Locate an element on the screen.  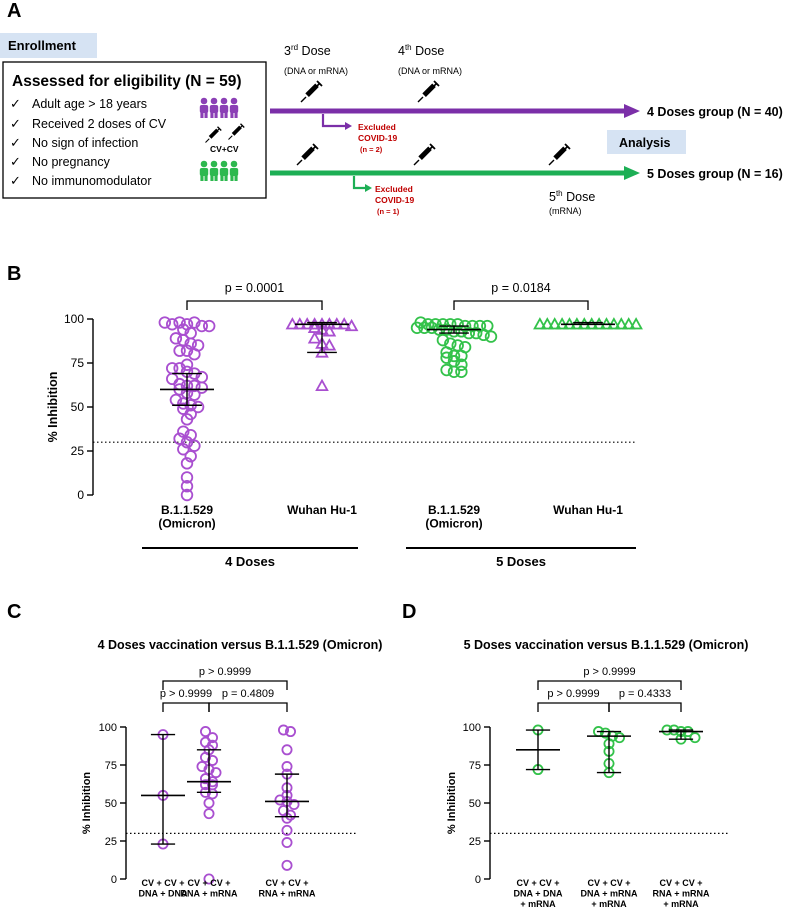
y-tick-label: 100 is located at coordinates (472, 728).